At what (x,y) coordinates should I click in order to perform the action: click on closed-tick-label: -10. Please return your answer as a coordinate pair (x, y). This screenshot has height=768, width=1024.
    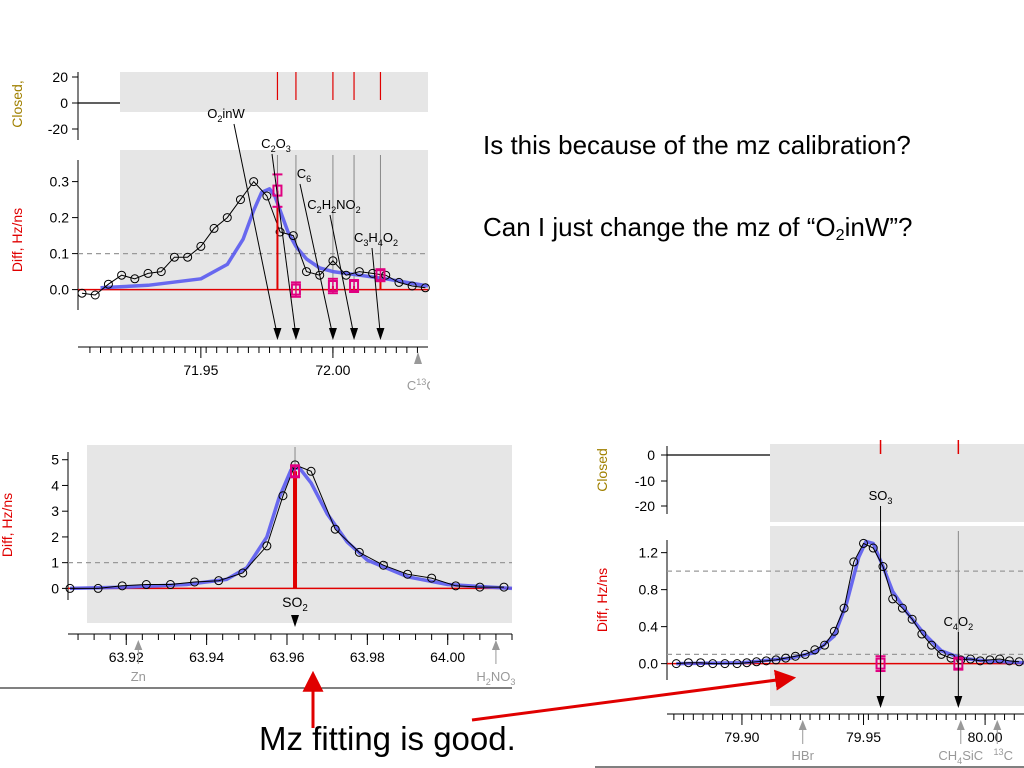
    Looking at the image, I should click on (645, 481).